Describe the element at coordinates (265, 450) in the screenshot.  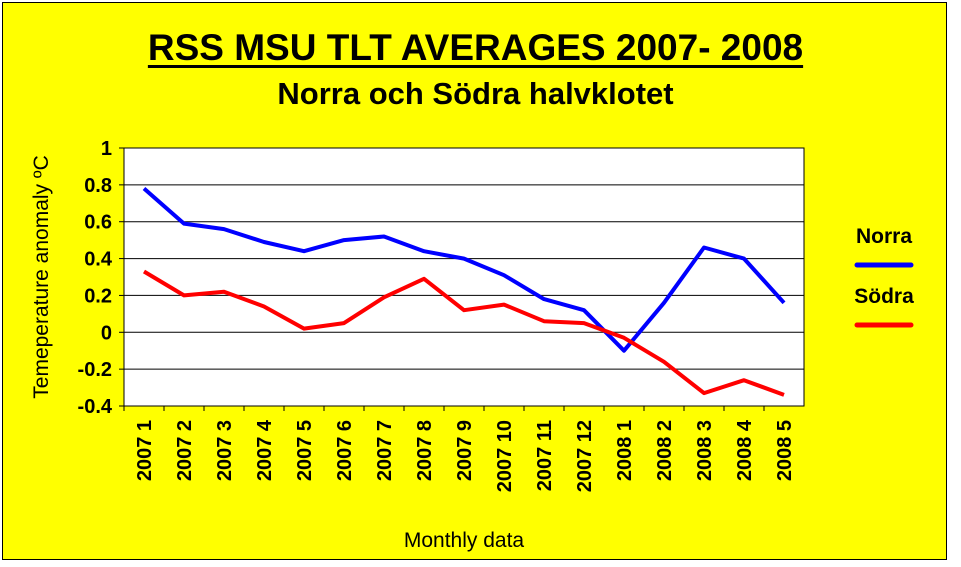
I see `x-tick-label: 2007 4` at that location.